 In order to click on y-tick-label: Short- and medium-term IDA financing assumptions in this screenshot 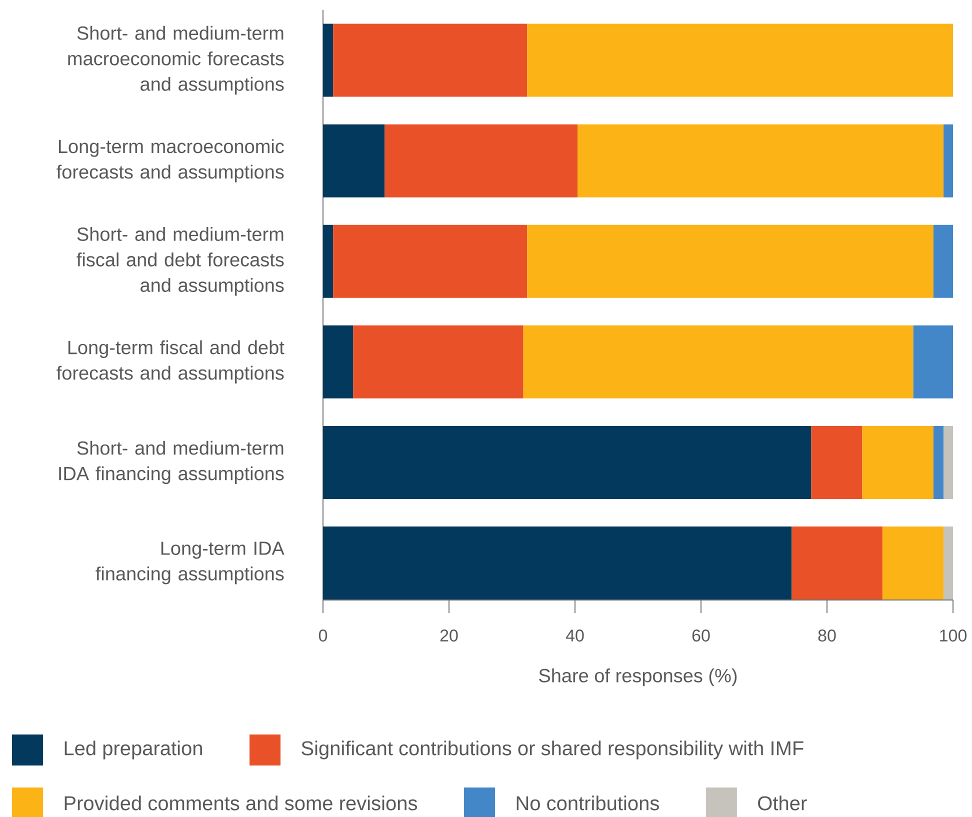, I will do `click(171, 462)`.